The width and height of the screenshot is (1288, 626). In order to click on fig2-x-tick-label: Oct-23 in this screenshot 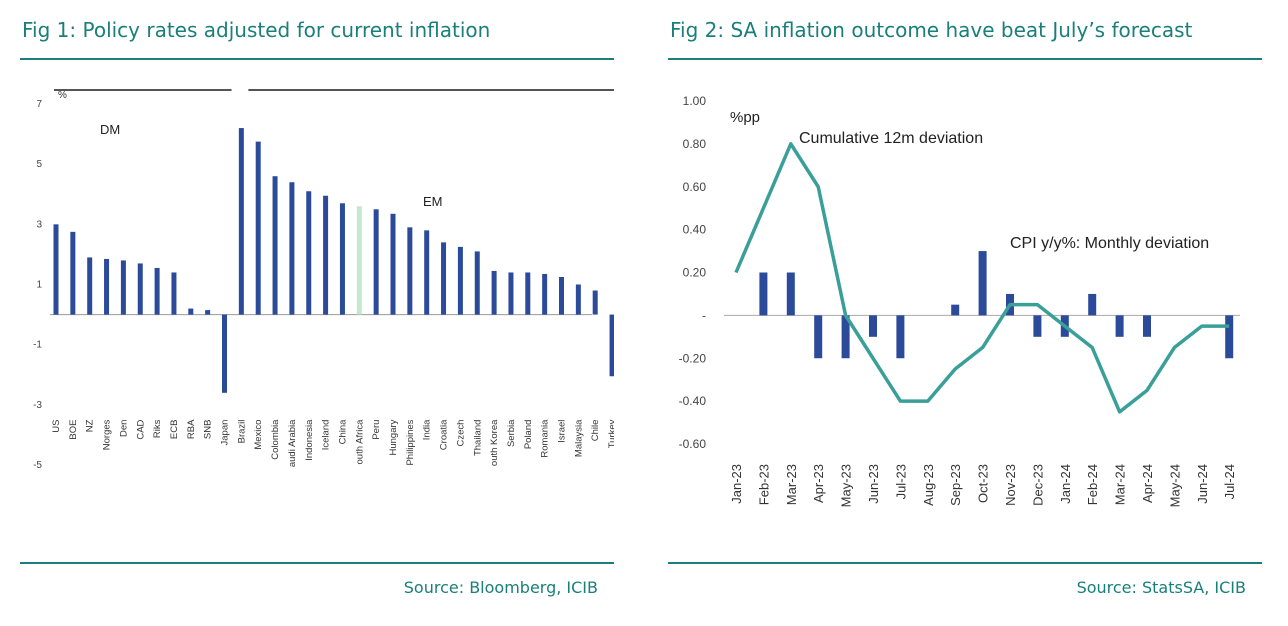, I will do `click(983, 483)`.